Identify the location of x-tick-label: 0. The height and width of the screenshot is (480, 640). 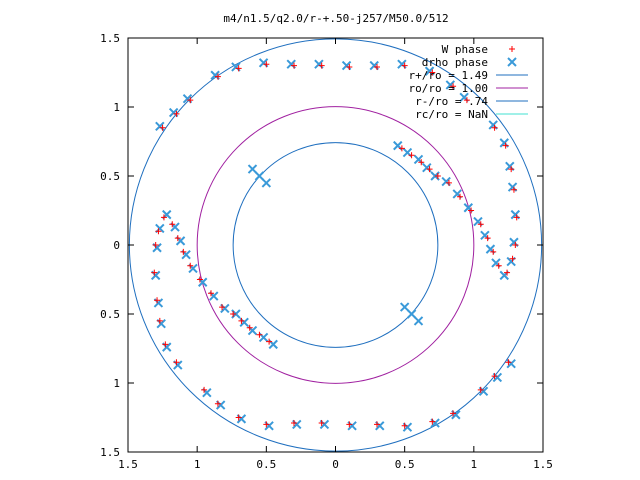
(335, 464).